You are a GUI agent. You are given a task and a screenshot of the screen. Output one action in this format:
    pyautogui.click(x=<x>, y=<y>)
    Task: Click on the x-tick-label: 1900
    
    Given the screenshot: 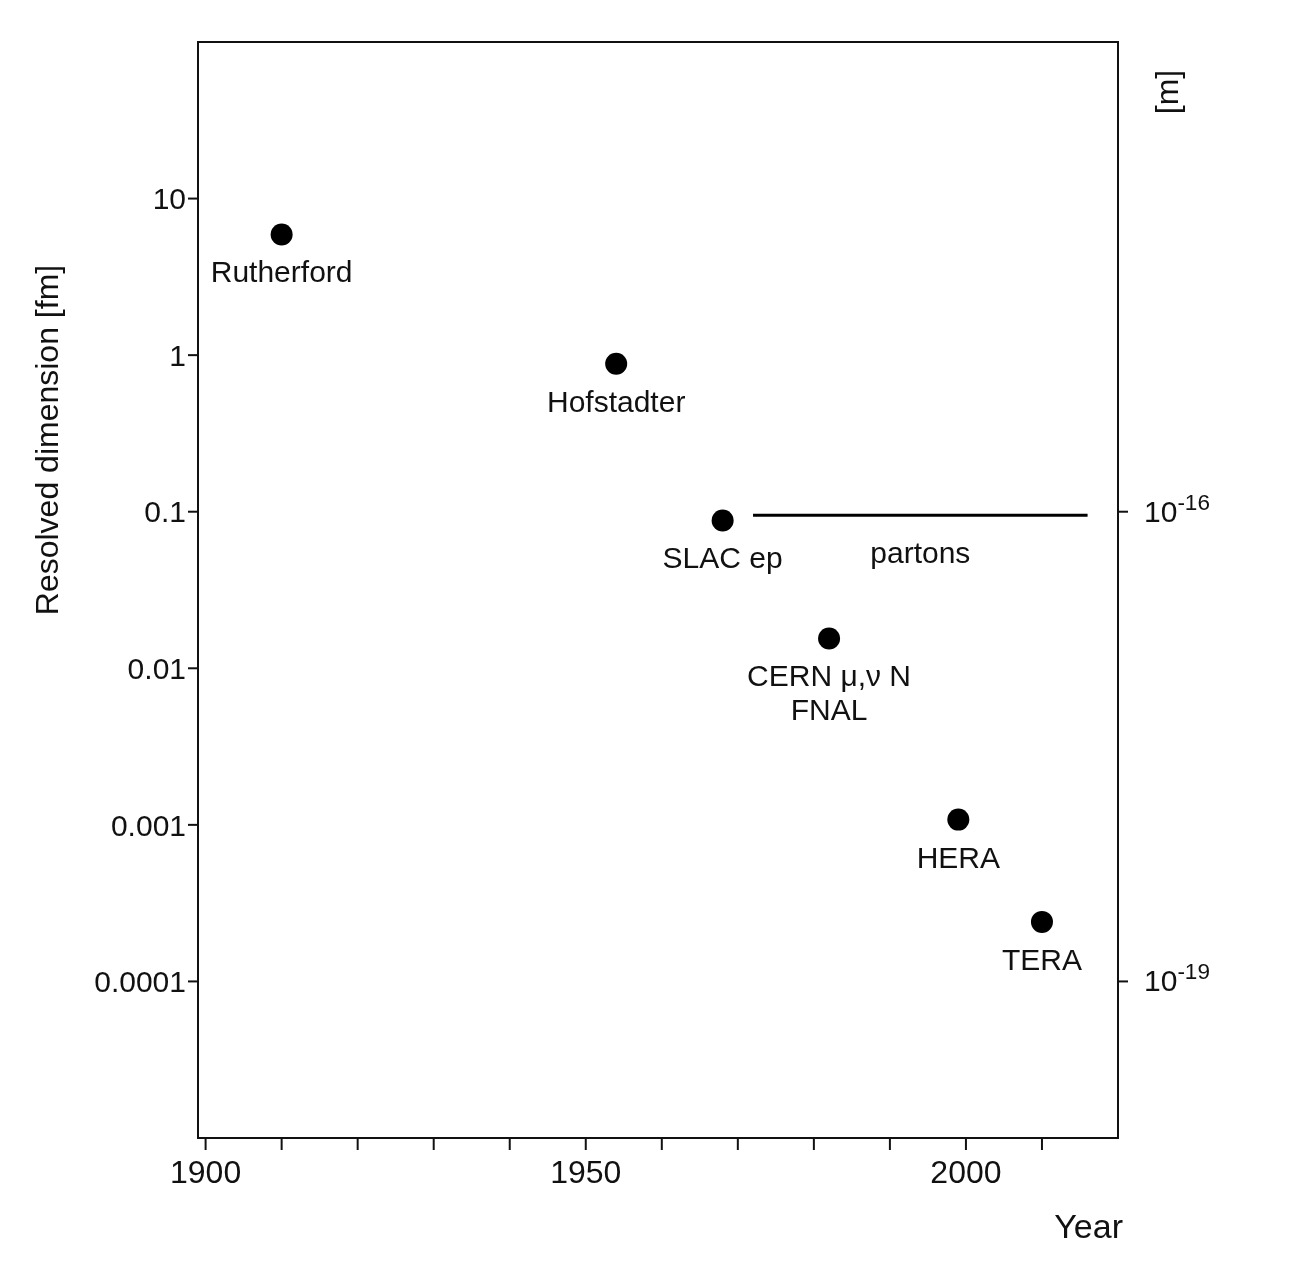 What is the action you would take?
    pyautogui.click(x=206, y=1171)
    